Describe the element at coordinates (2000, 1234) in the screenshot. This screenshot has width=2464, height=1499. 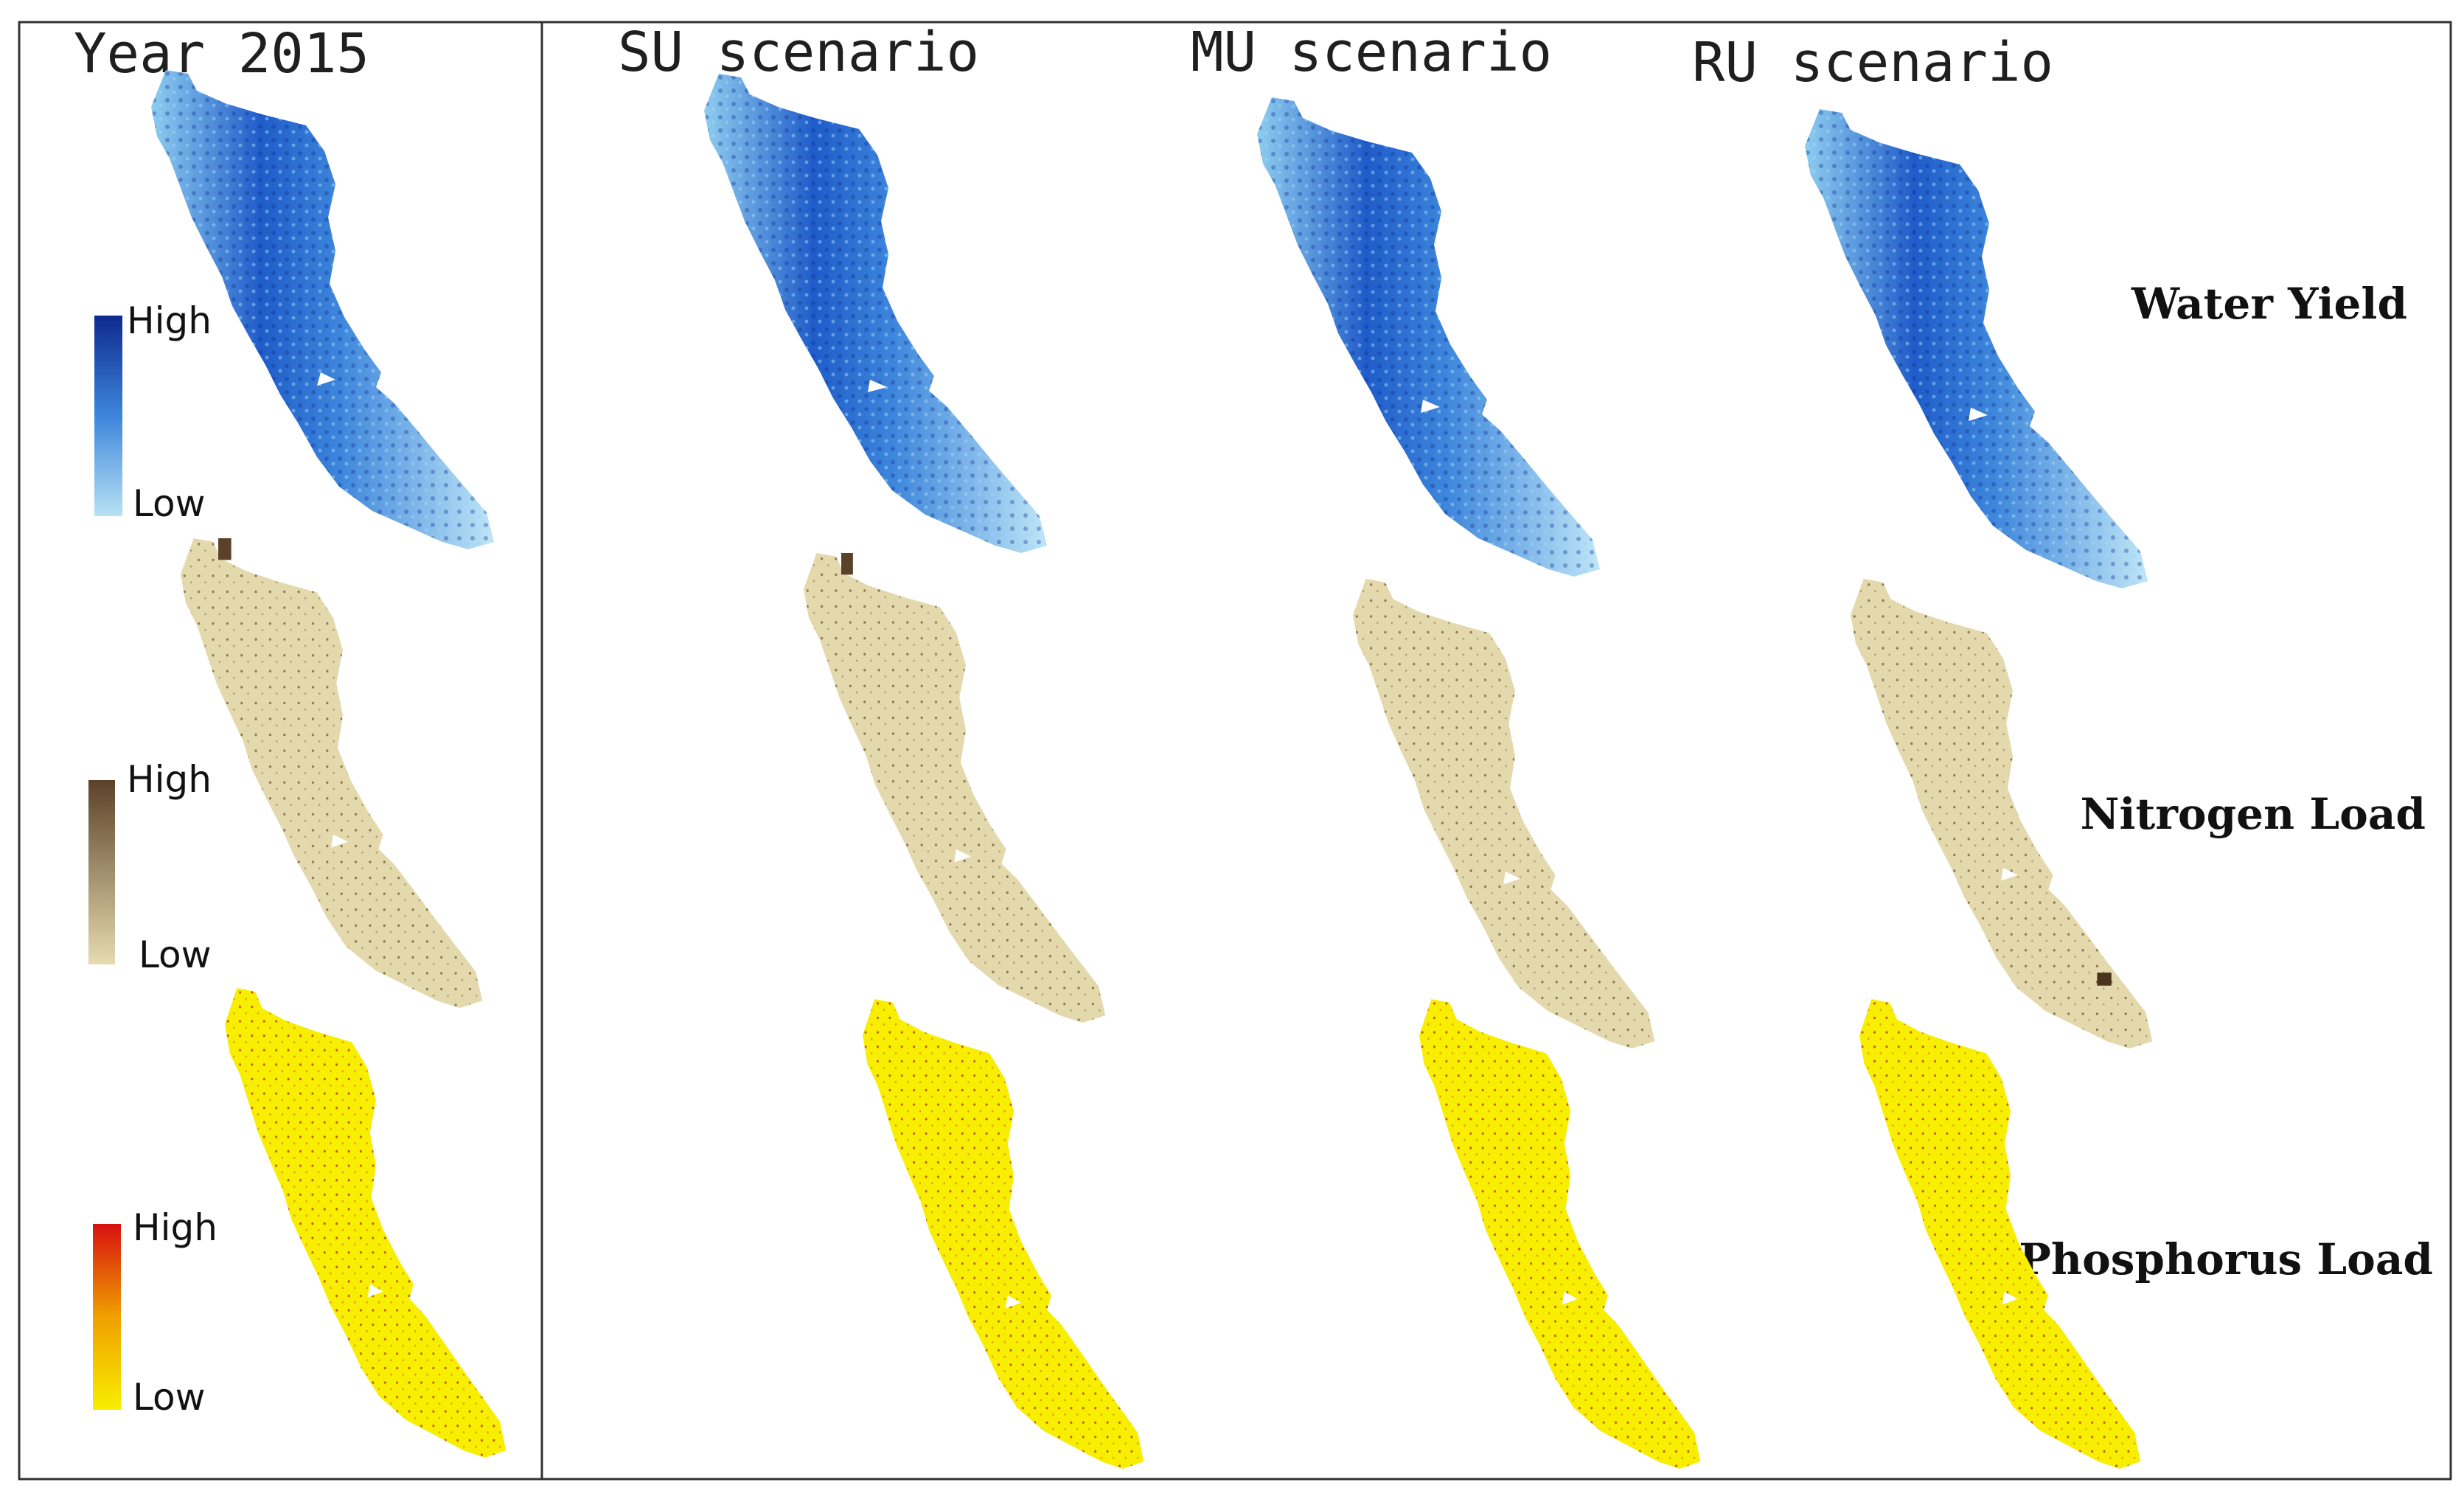
I see `map-phosphorus-load-ru` at that location.